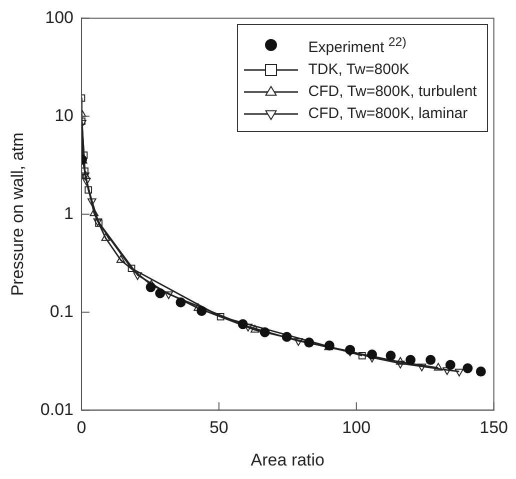 The image size is (516, 479). I want to click on x-axis-title: Area ratio, so click(287, 460).